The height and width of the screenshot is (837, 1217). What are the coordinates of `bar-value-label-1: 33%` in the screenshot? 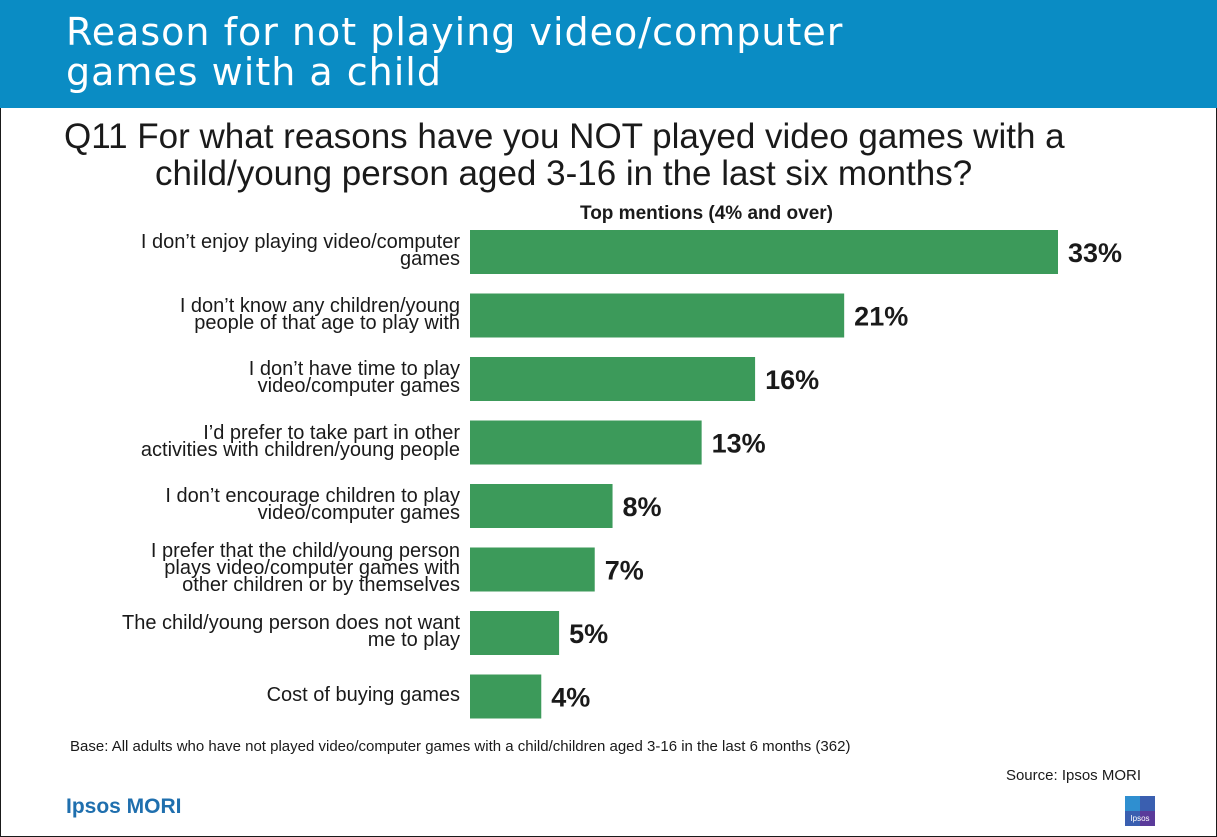 It's located at (1095, 253).